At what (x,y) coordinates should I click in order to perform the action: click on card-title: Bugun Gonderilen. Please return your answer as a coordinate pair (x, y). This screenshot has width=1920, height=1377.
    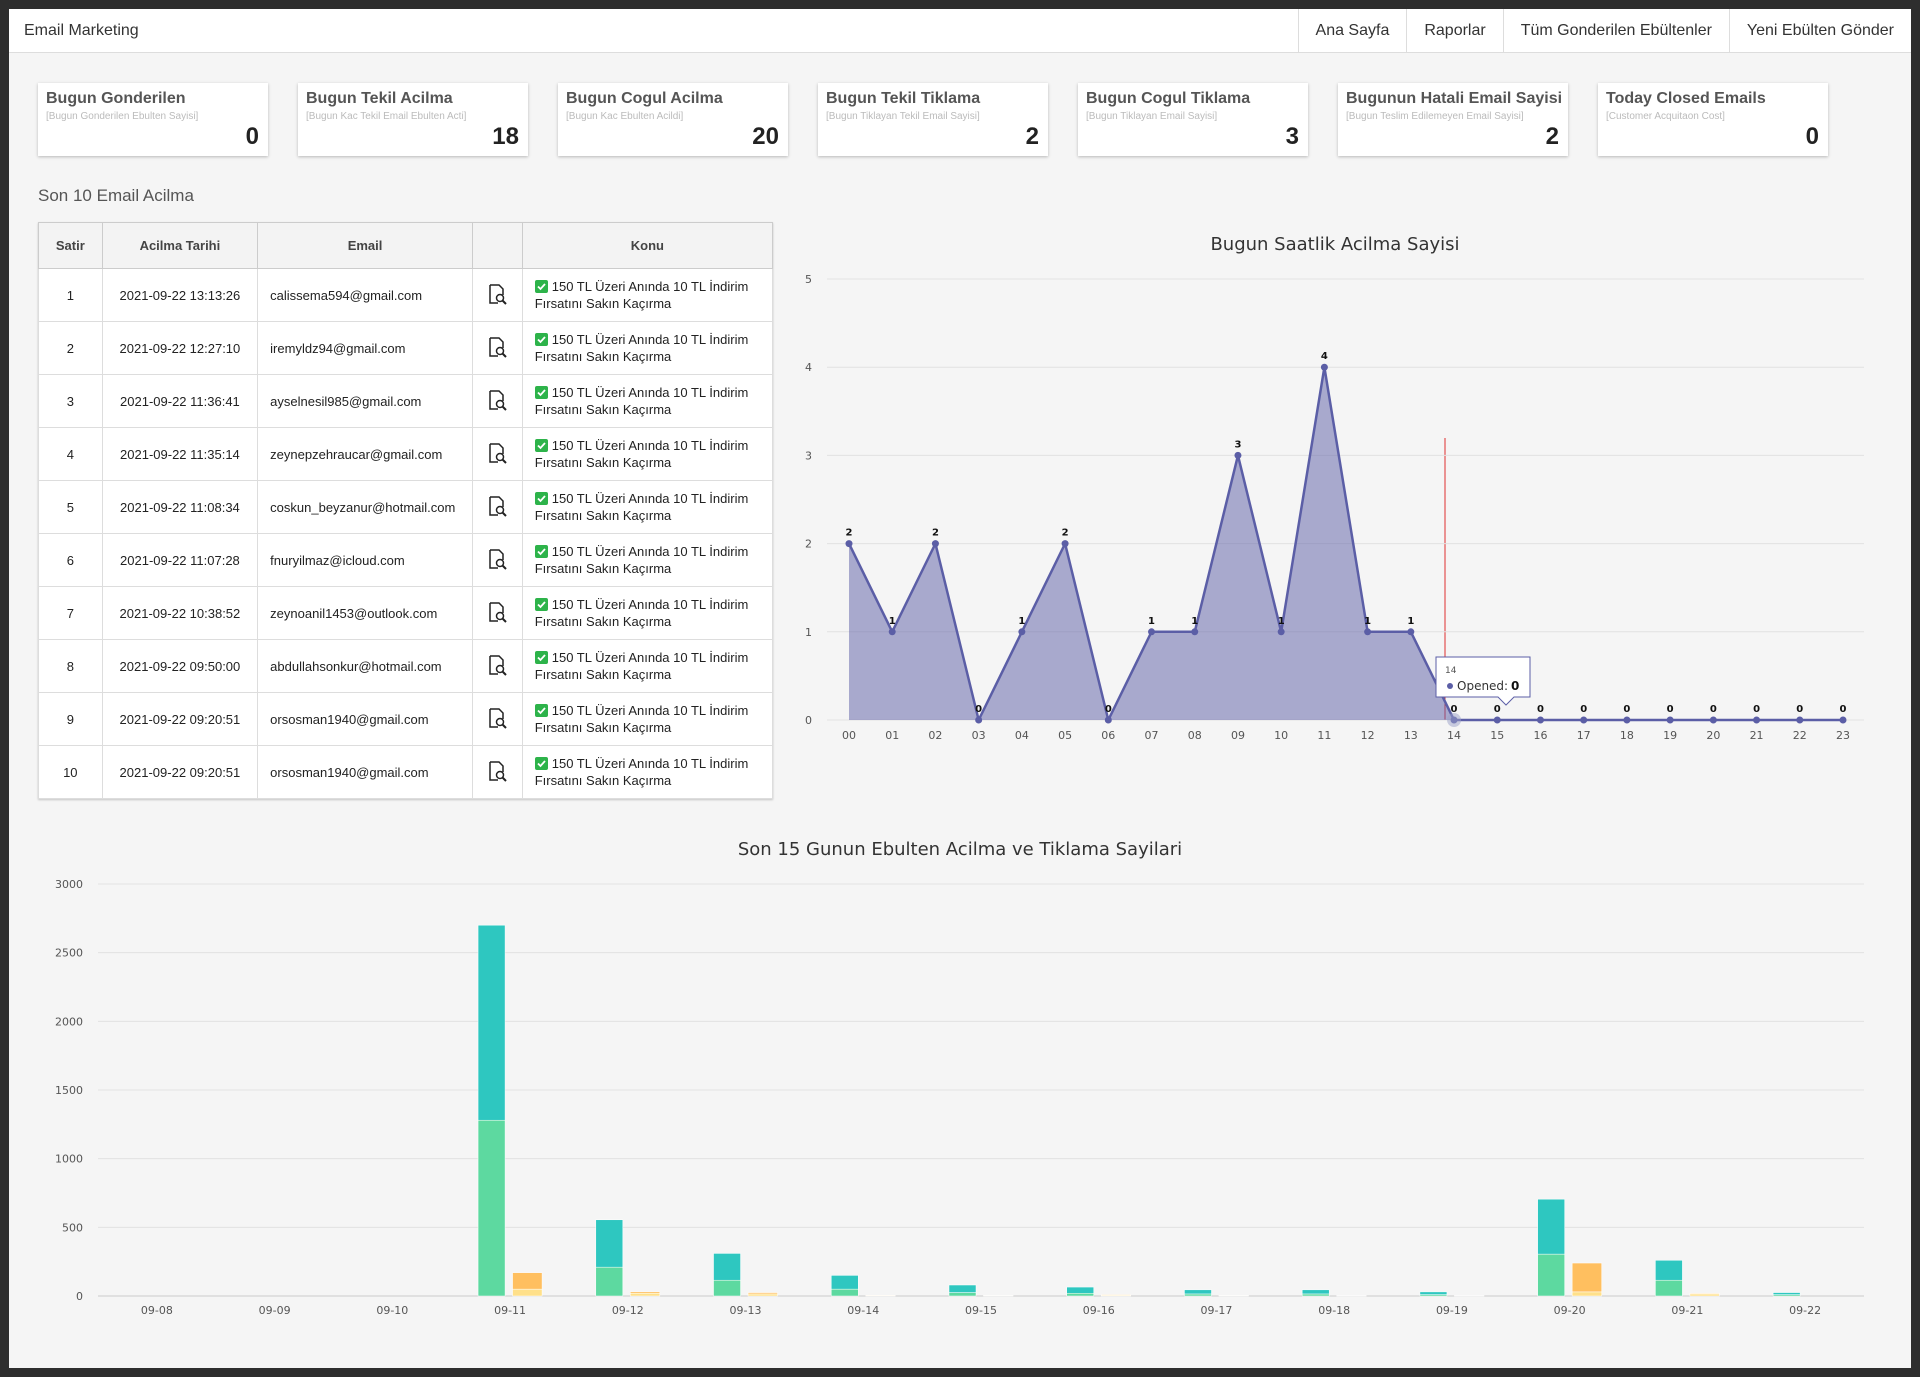
    Looking at the image, I should click on (116, 98).